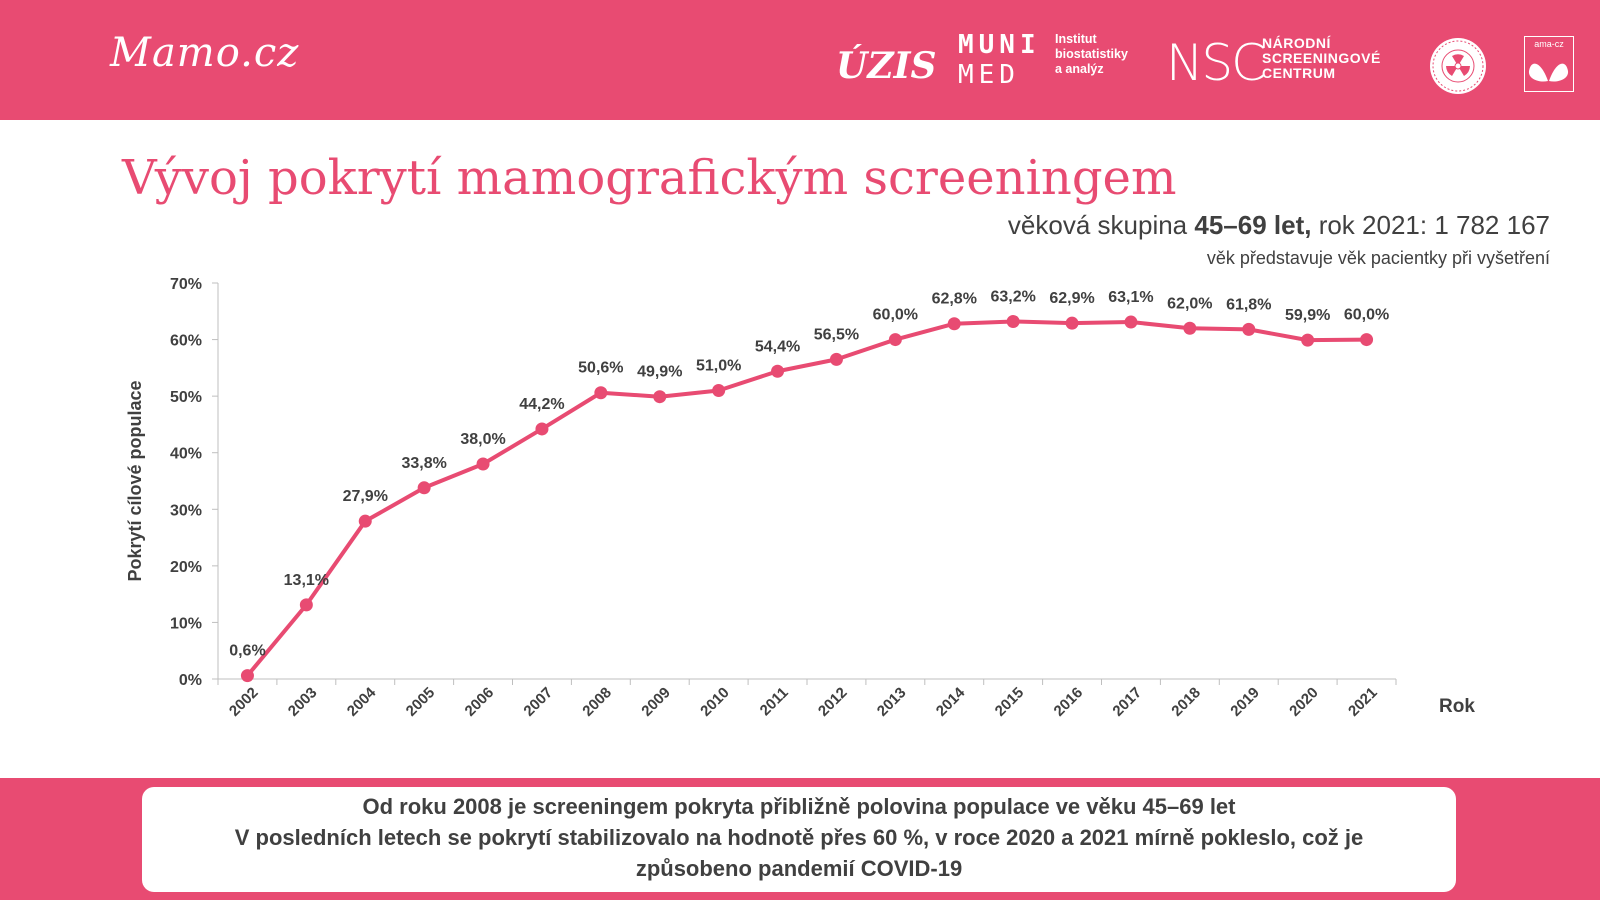  Describe the element at coordinates (186, 623) in the screenshot. I see `y-tick-label: 10%` at that location.